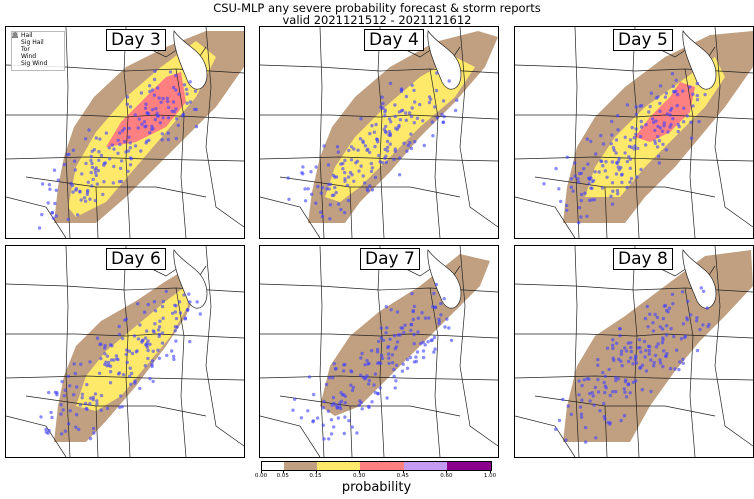  What do you see at coordinates (377, 20) in the screenshot?
I see `title-line-2: valid 2021121512 - 2021121612` at bounding box center [377, 20].